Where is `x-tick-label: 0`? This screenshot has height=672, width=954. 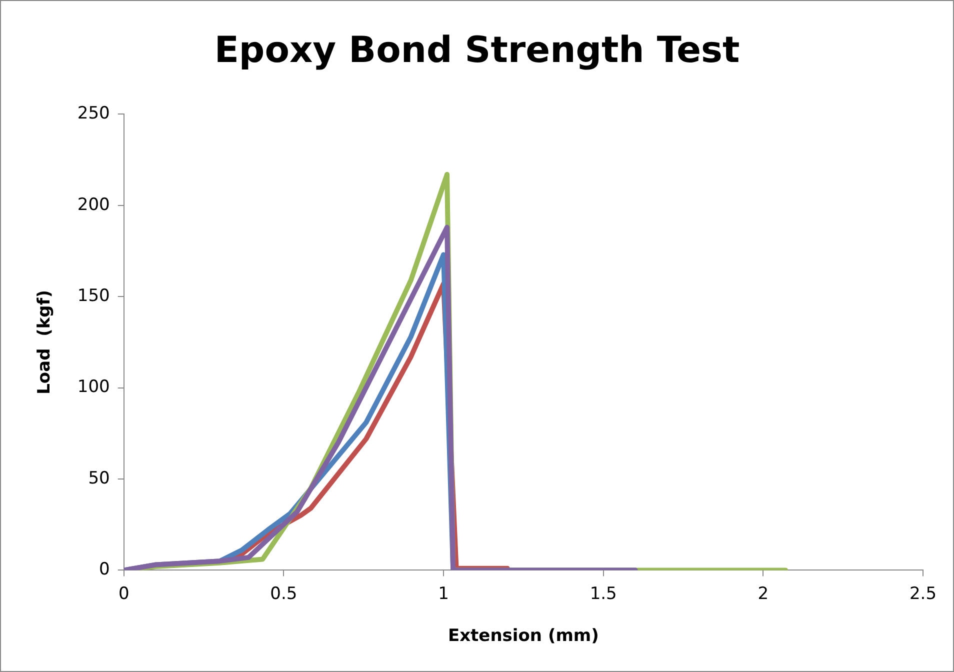
x-tick-label: 0 is located at coordinates (124, 594).